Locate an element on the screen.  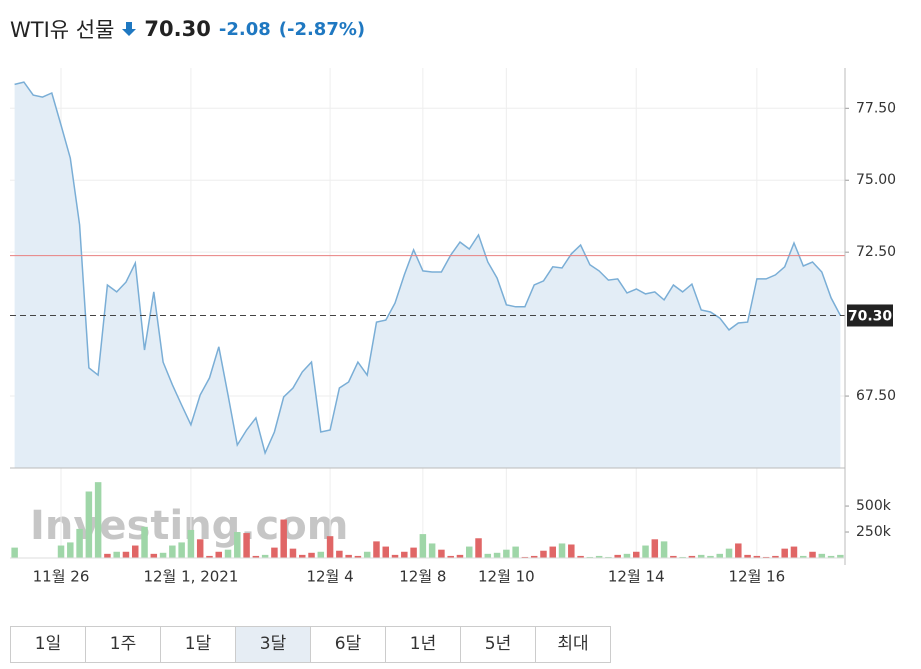
range-button: 3달 is located at coordinates (273, 644).